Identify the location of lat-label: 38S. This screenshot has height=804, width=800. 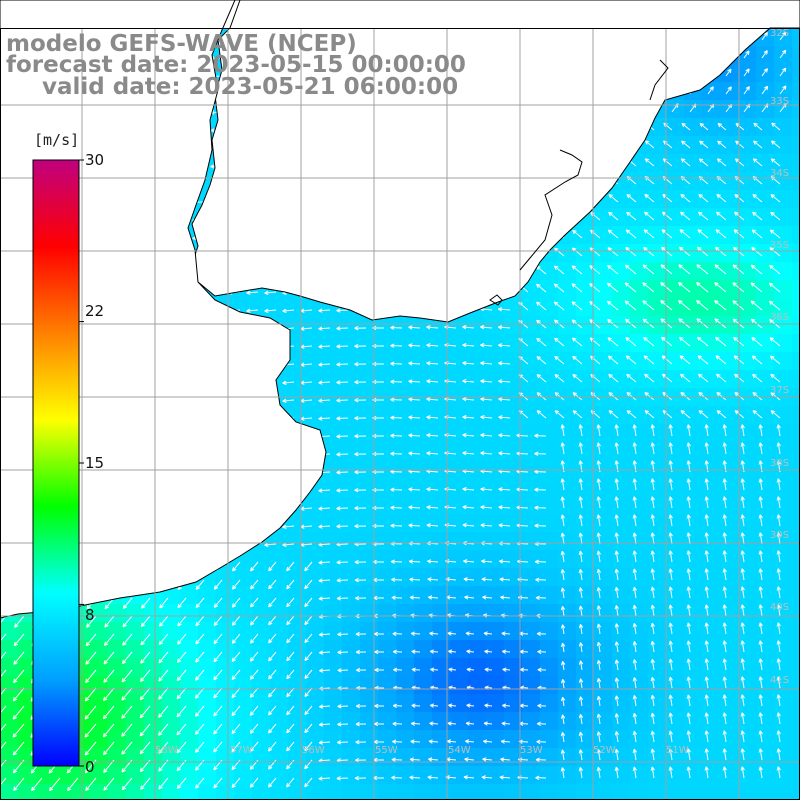
(780, 463).